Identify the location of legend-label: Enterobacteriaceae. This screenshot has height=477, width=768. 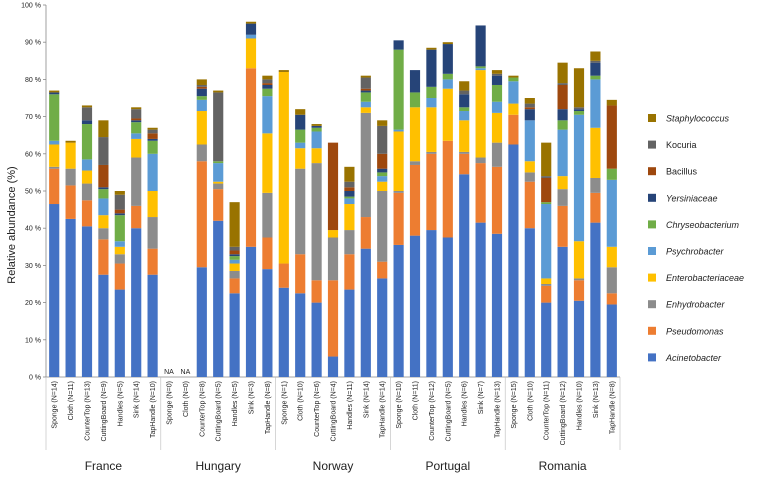
(705, 278).